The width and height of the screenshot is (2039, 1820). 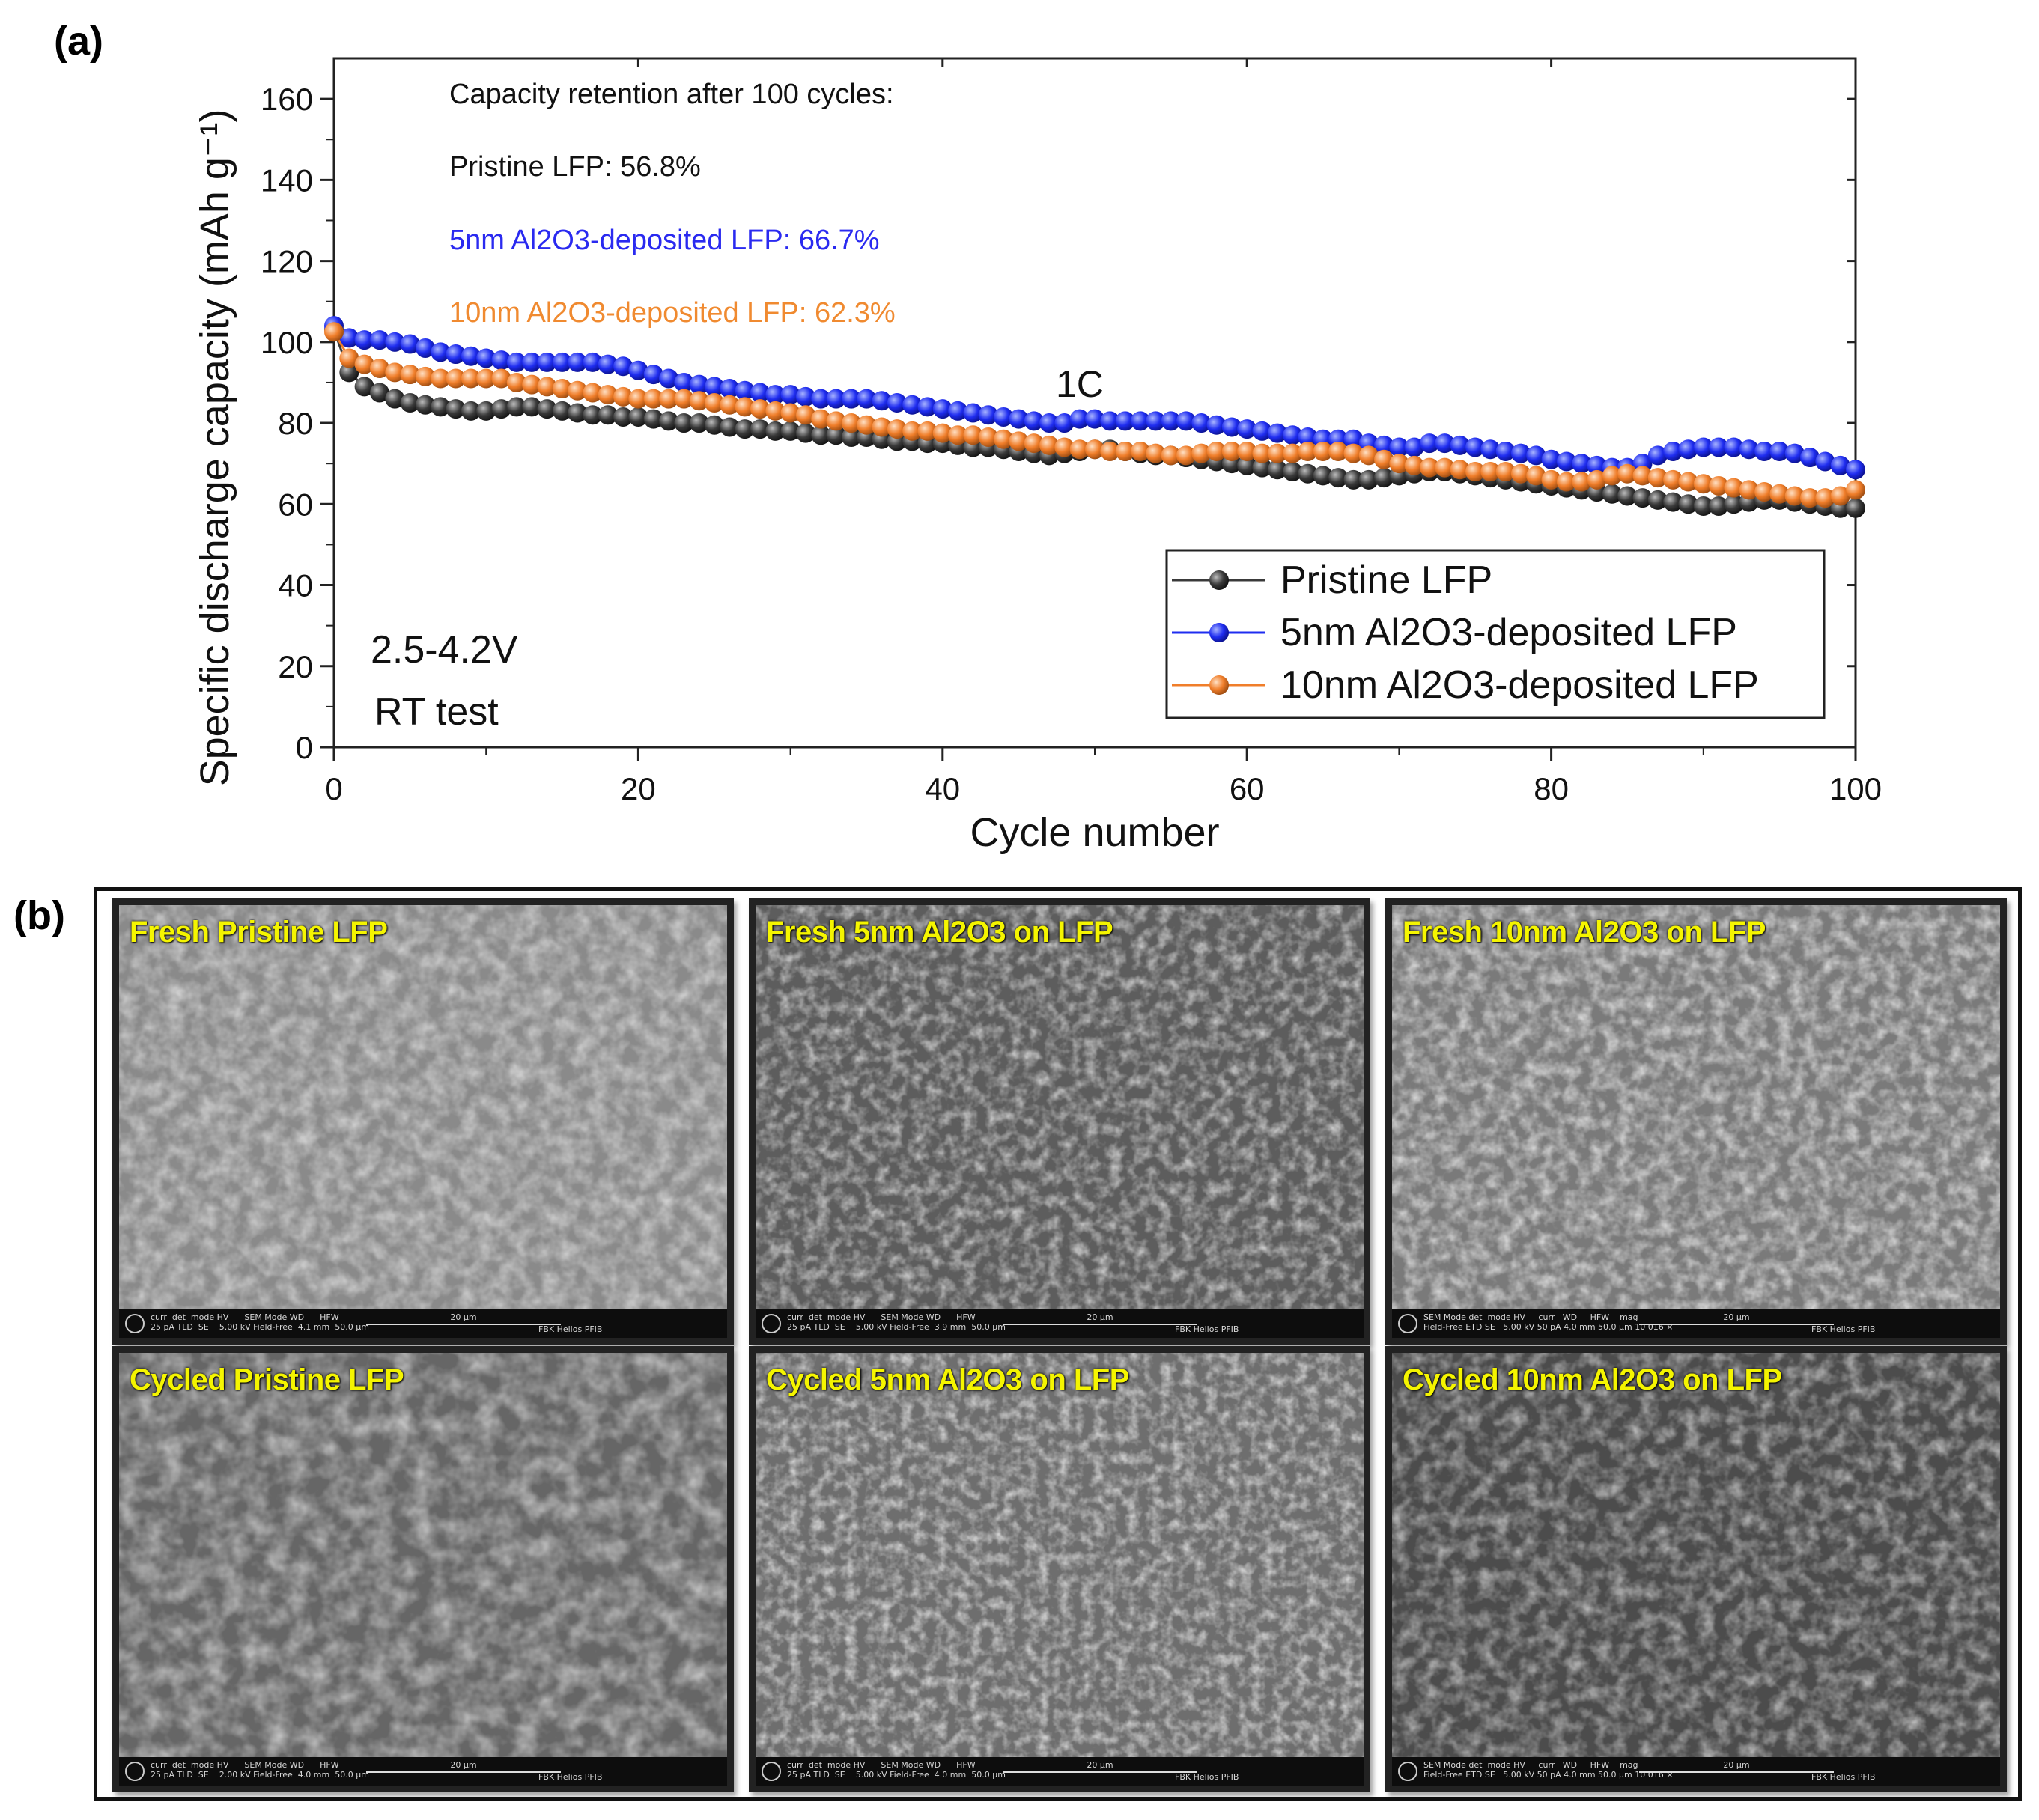 What do you see at coordinates (287, 261) in the screenshot?
I see `y-tick-label: 120` at bounding box center [287, 261].